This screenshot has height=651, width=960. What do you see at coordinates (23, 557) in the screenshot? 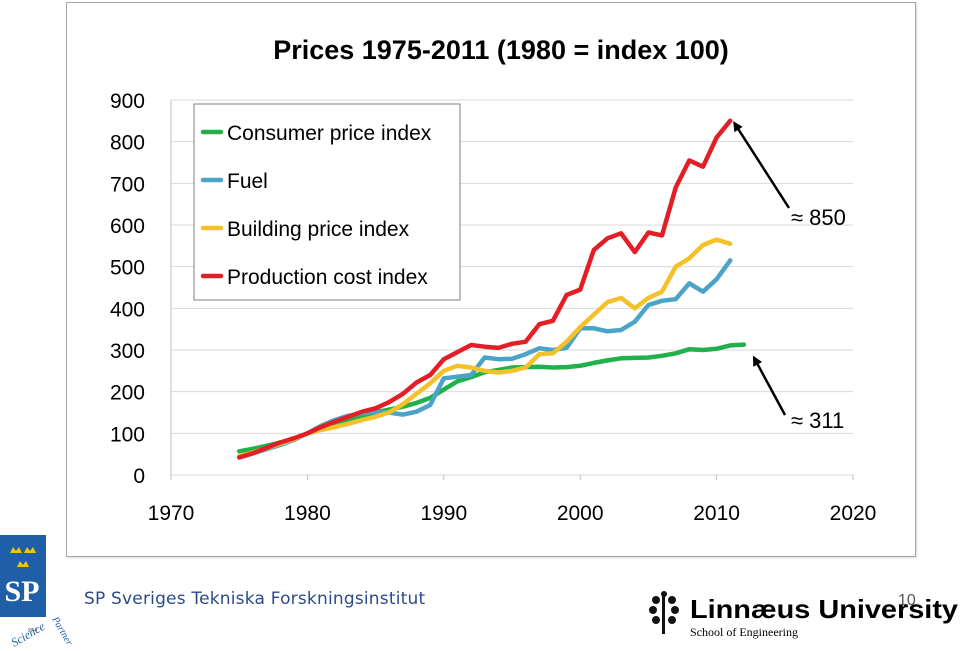
I see `crown-icons` at bounding box center [23, 557].